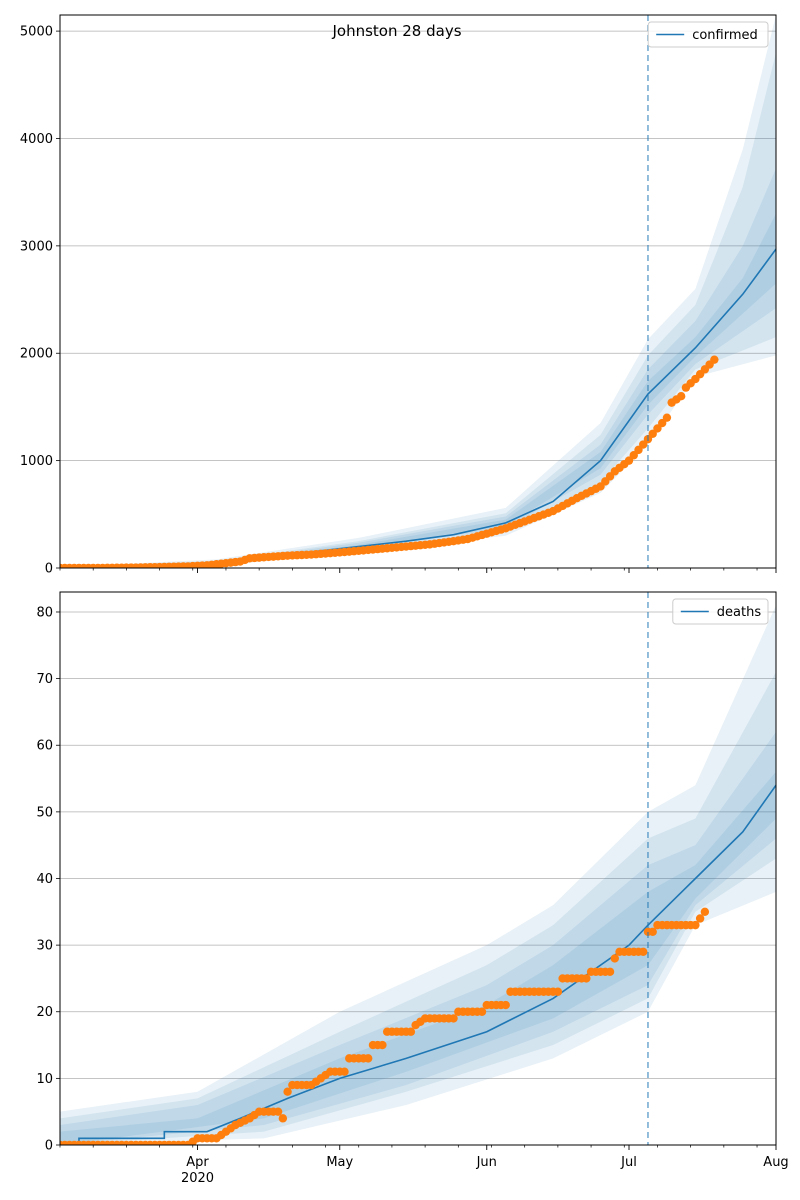 Image resolution: width=800 pixels, height=1200 pixels. Describe the element at coordinates (486, 1162) in the screenshot. I see `x-tick-label: Jun` at that location.